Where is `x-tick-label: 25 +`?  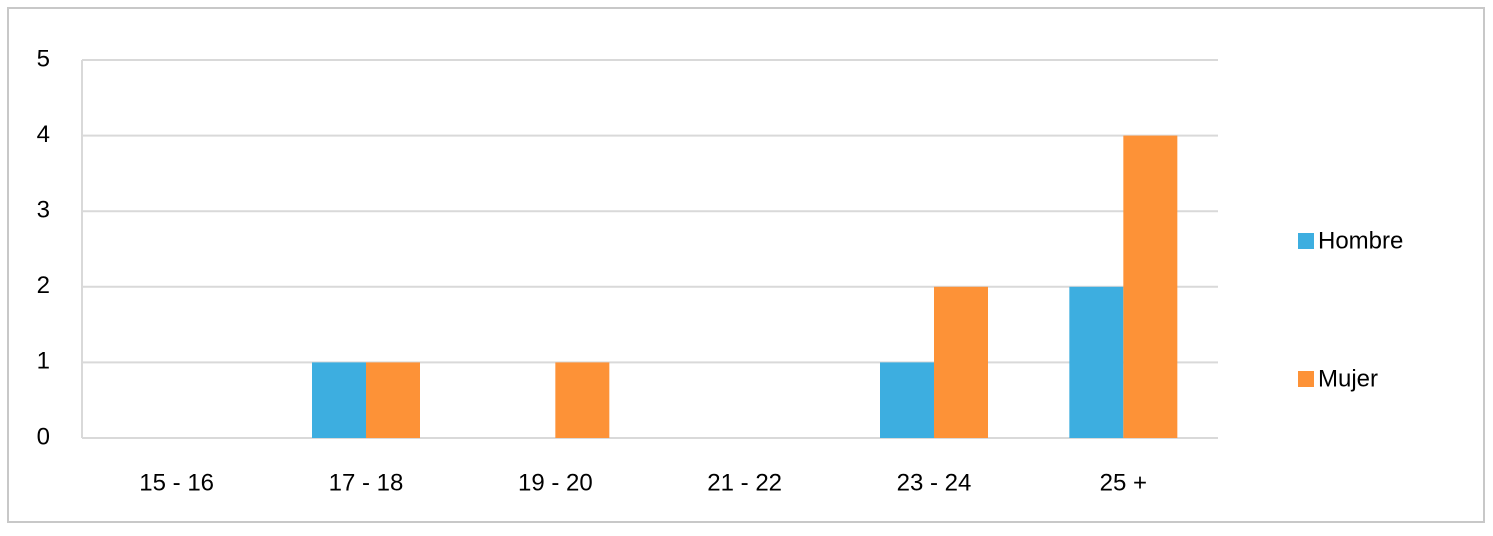
x-tick-label: 25 + is located at coordinates (1123, 482).